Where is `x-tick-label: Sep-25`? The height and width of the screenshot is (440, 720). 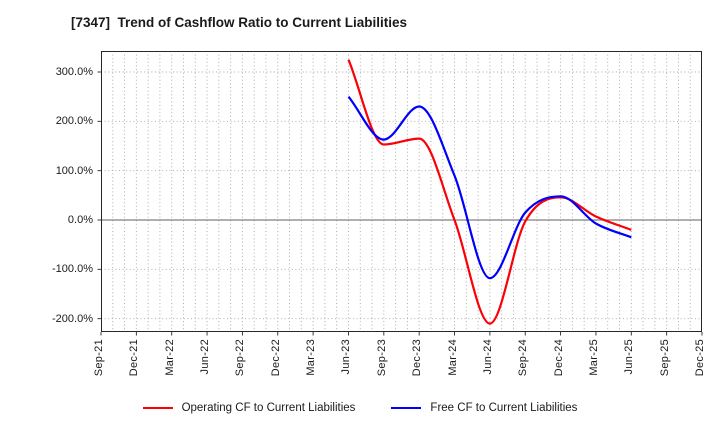 x-tick-label: Sep-25 is located at coordinates (664, 358).